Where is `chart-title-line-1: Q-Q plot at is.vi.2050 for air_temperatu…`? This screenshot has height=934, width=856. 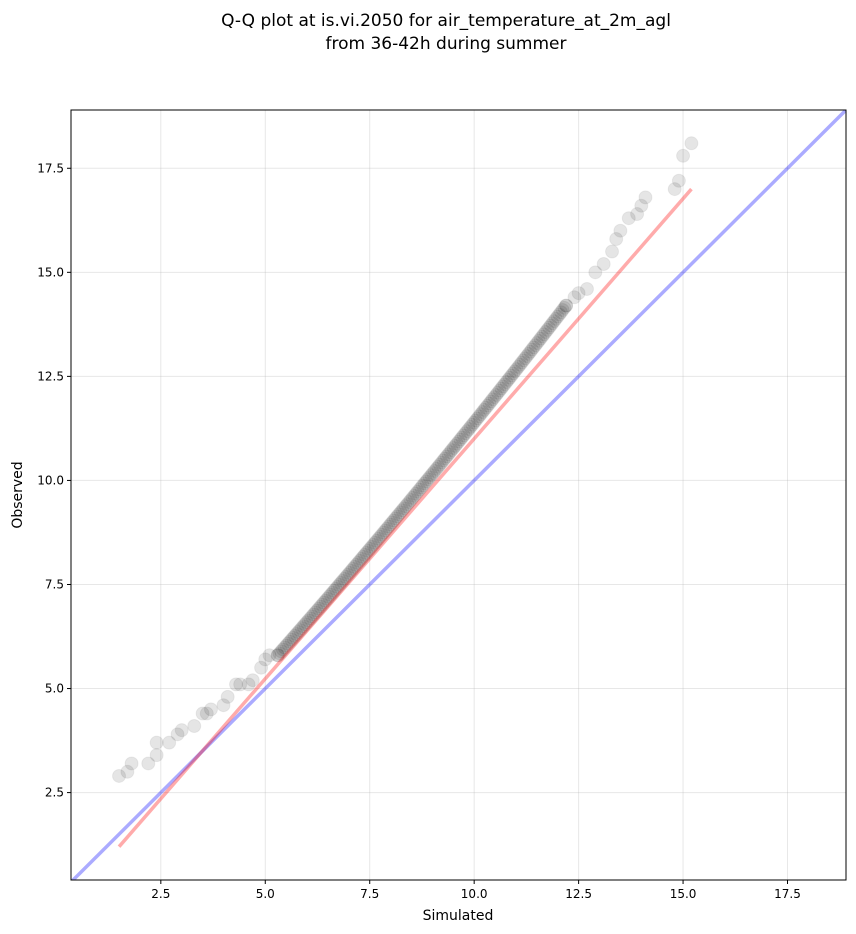 chart-title-line-1: Q-Q plot at is.vi.2050 for air_temperatu… is located at coordinates (446, 21).